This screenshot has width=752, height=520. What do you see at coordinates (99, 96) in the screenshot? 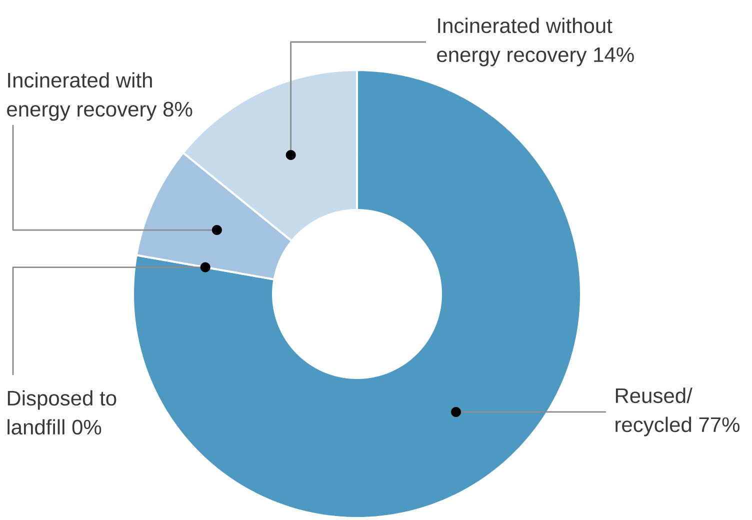
I see `slice-label: Incinerated with energy recovery 8%` at bounding box center [99, 96].